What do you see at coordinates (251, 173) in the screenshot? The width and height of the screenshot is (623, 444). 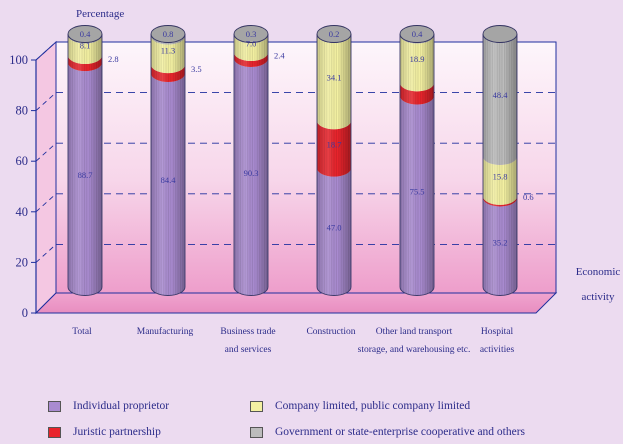 I see `data-label: 90.3` at bounding box center [251, 173].